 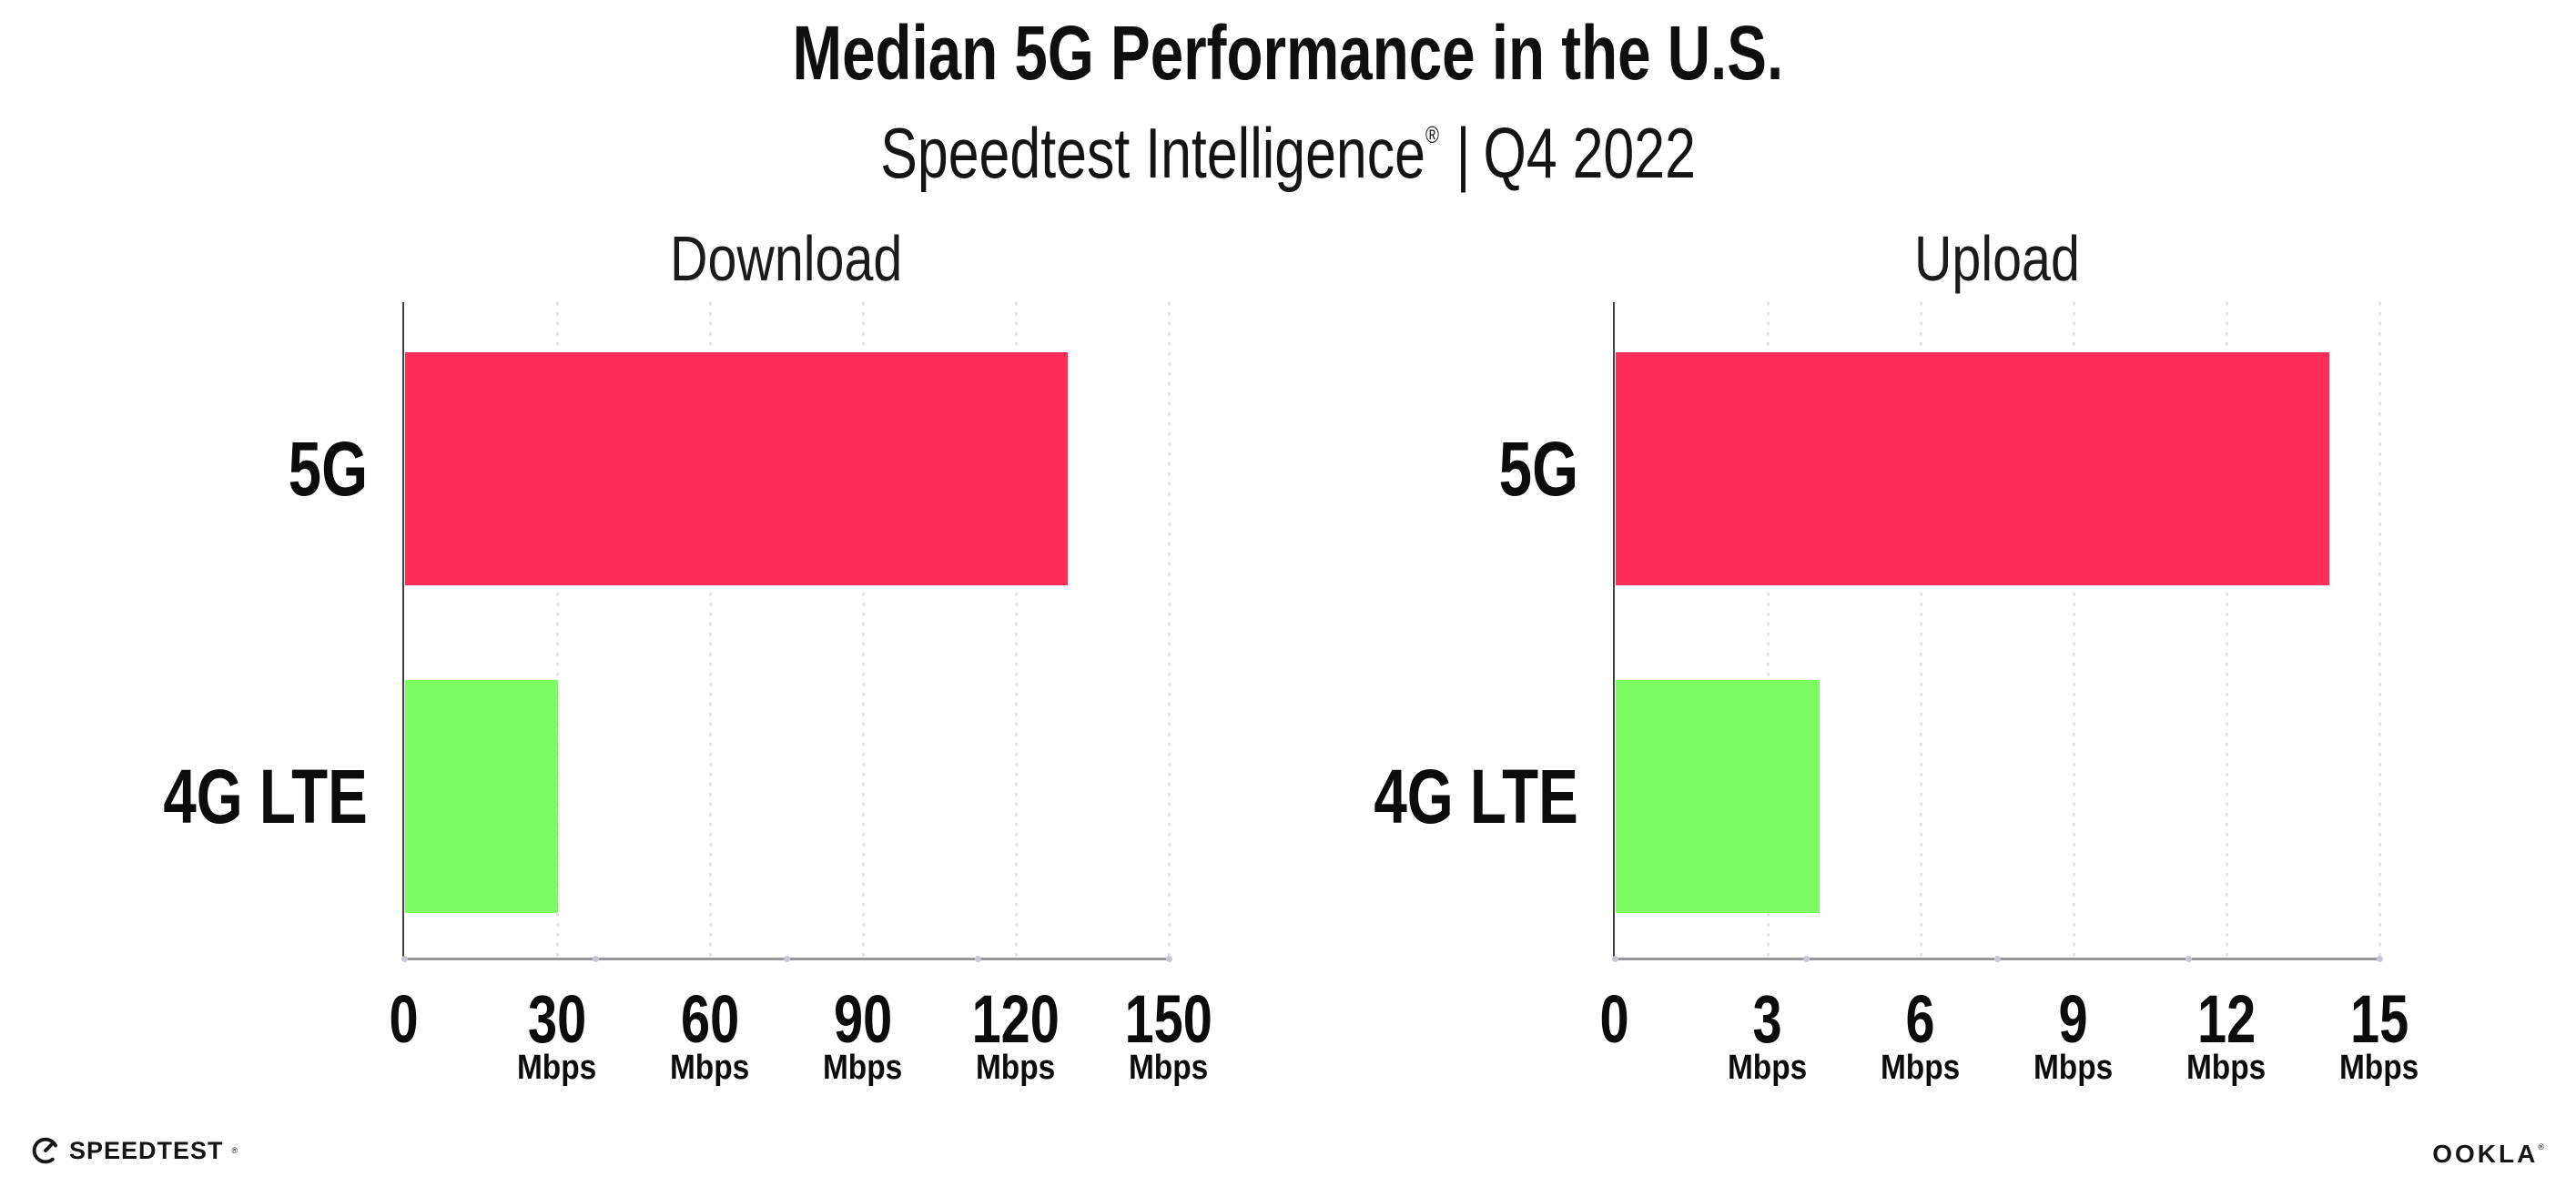 What do you see at coordinates (328, 469) in the screenshot?
I see `download-category-label-text: 5G` at bounding box center [328, 469].